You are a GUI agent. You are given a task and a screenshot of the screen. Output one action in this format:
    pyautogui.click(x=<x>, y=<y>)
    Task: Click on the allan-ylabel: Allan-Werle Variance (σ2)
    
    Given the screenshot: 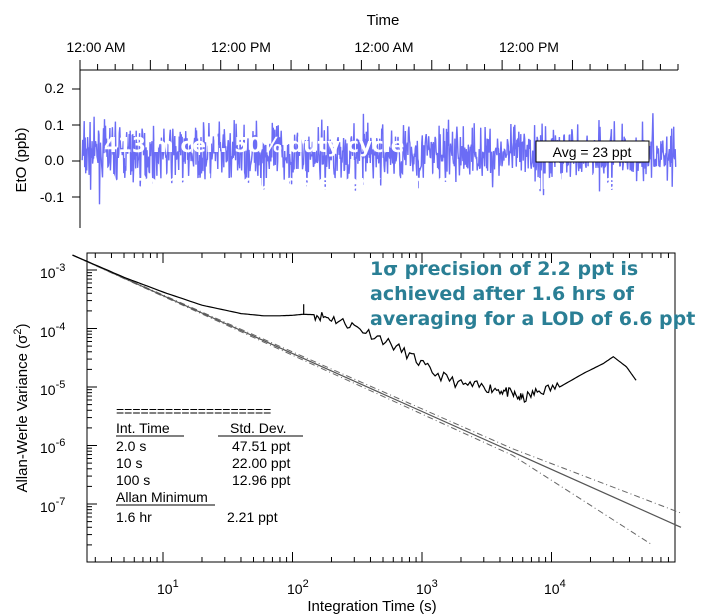 What is the action you would take?
    pyautogui.click(x=21, y=407)
    